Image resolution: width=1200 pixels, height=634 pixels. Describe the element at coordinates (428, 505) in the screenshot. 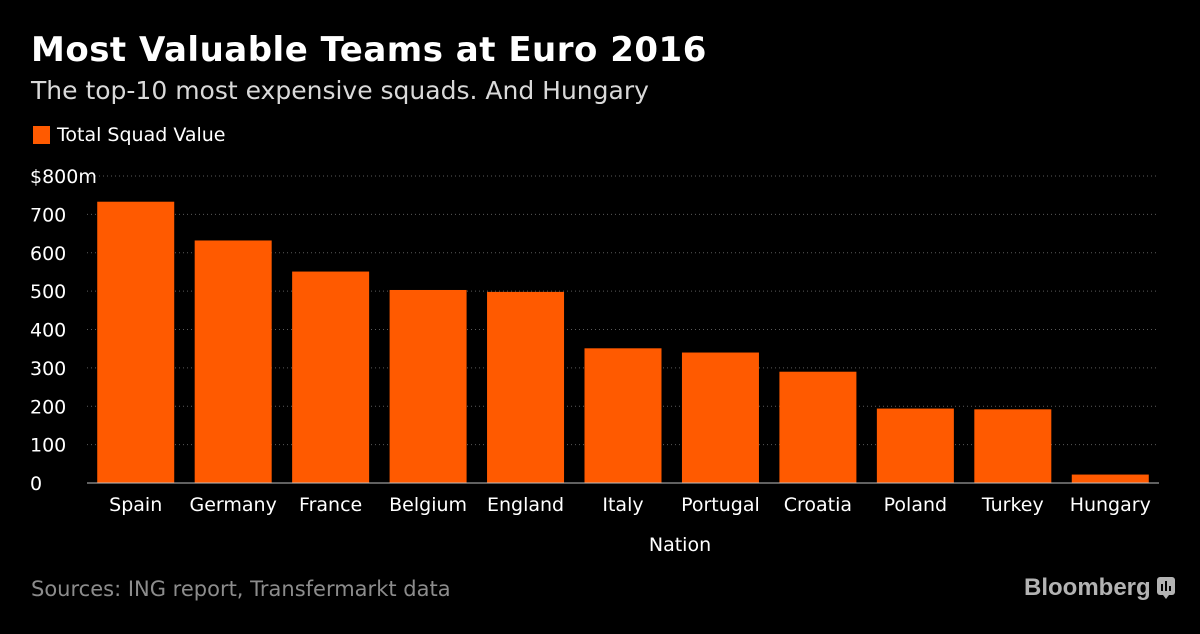

I see `x-tick-label: Belgium` at that location.